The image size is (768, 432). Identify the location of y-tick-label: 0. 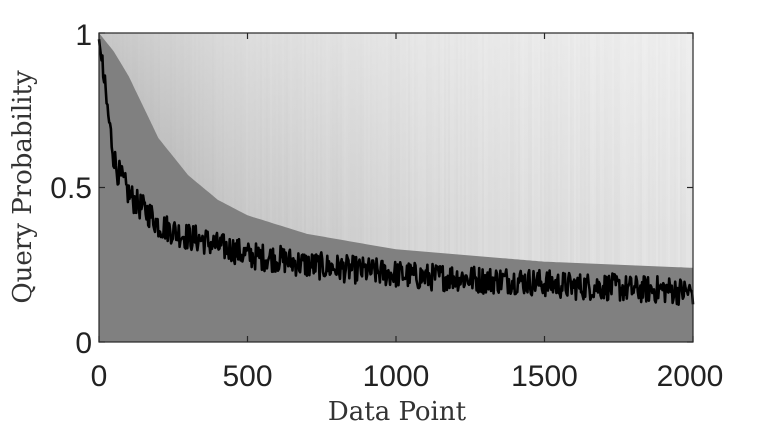
(83, 343).